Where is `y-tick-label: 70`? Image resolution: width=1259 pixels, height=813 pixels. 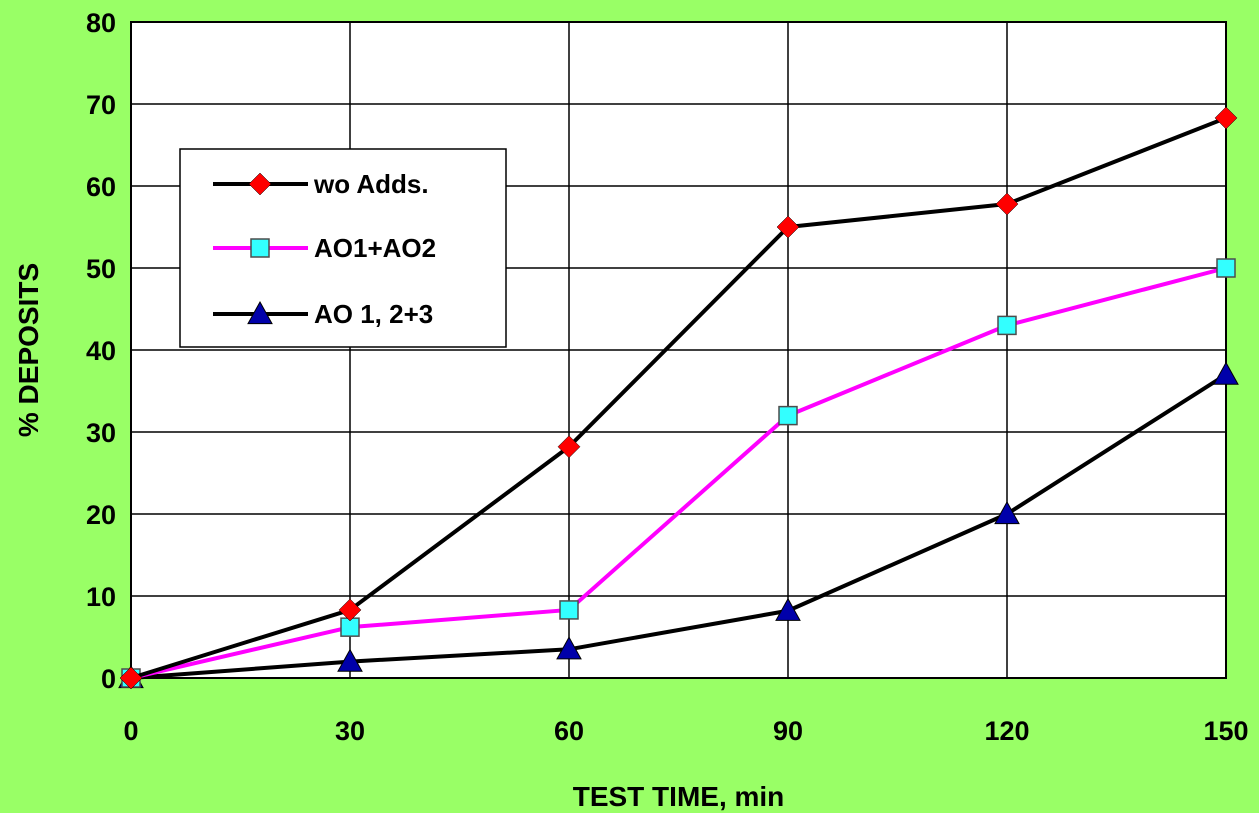 y-tick-label: 70 is located at coordinates (101, 105).